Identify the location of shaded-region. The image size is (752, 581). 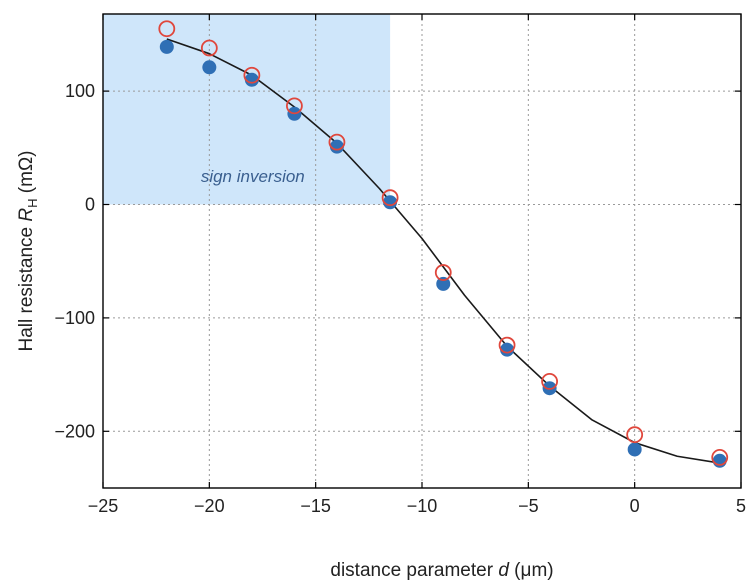
(247, 109).